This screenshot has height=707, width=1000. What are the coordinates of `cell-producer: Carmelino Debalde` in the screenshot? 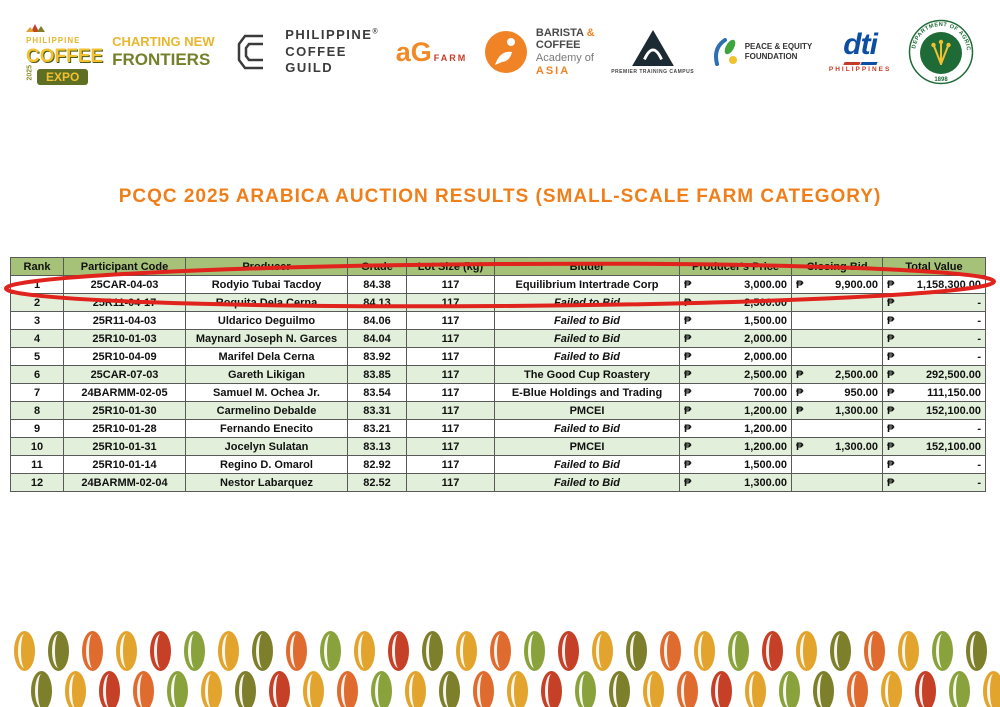 It's located at (266, 410).